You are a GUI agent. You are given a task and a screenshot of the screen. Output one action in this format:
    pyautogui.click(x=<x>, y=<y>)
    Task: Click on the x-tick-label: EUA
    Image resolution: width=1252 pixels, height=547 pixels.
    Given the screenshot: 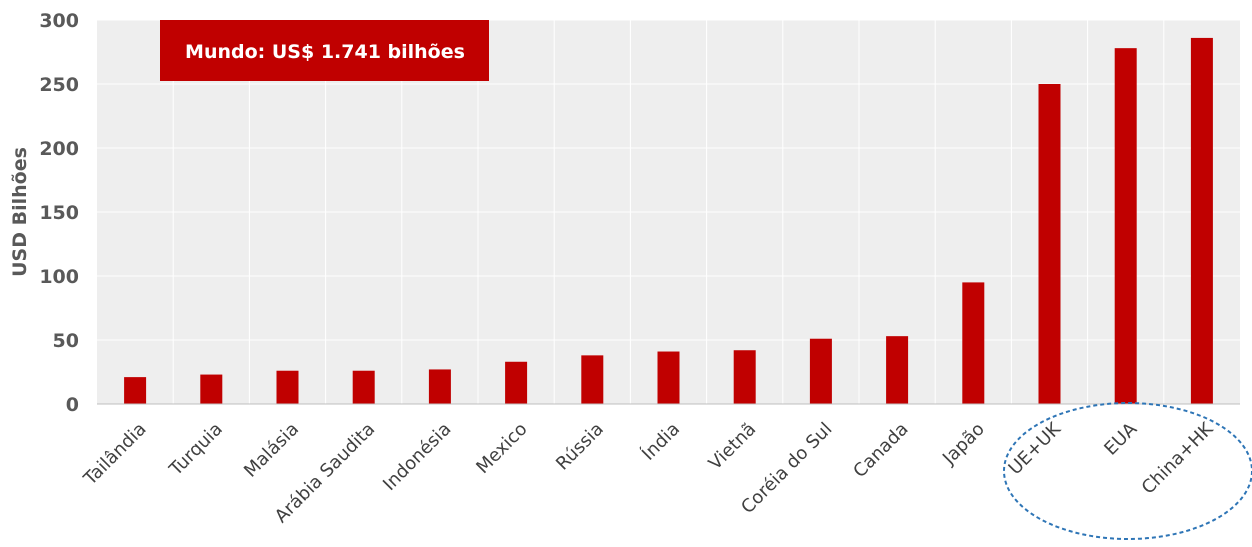 What is the action you would take?
    pyautogui.click(x=1120, y=438)
    